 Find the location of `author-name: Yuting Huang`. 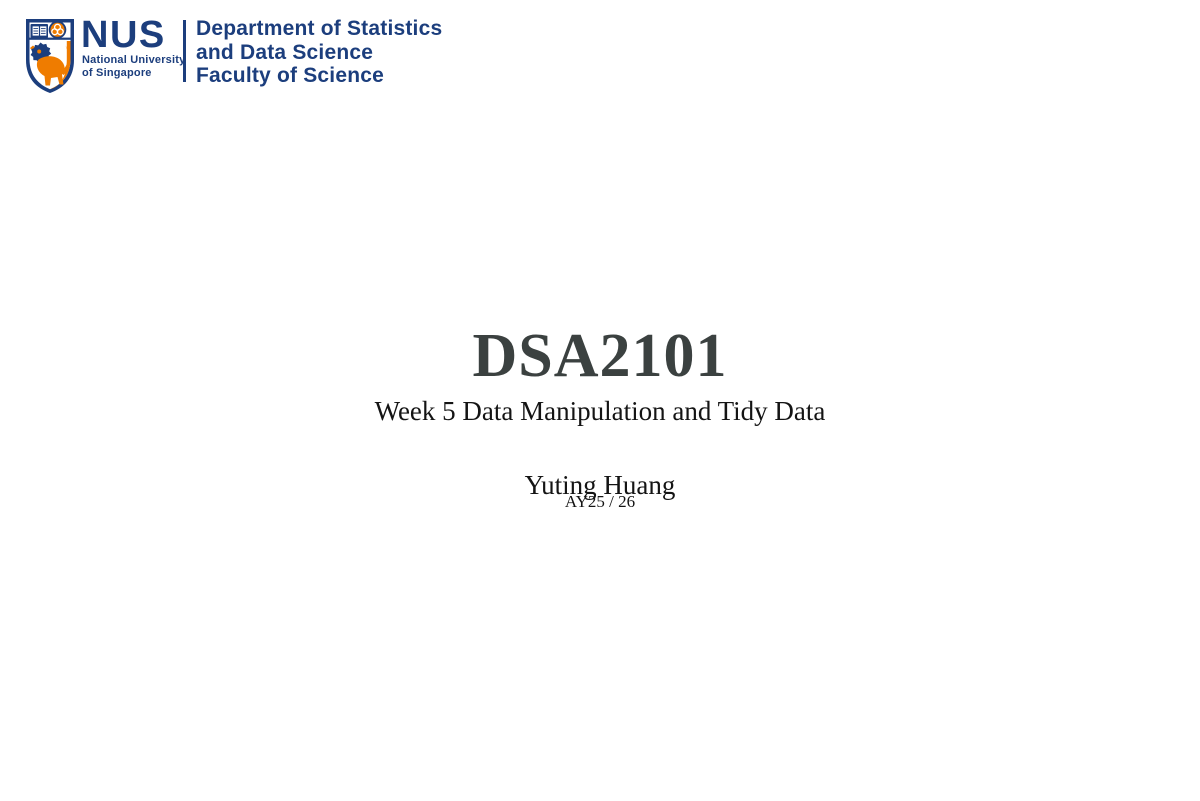

author-name: Yuting Huang is located at coordinates (600, 485).